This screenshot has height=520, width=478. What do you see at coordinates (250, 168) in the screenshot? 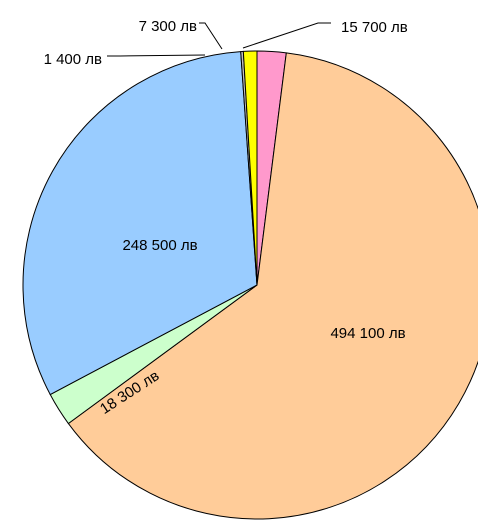
I see `pie-slice` at bounding box center [250, 168].